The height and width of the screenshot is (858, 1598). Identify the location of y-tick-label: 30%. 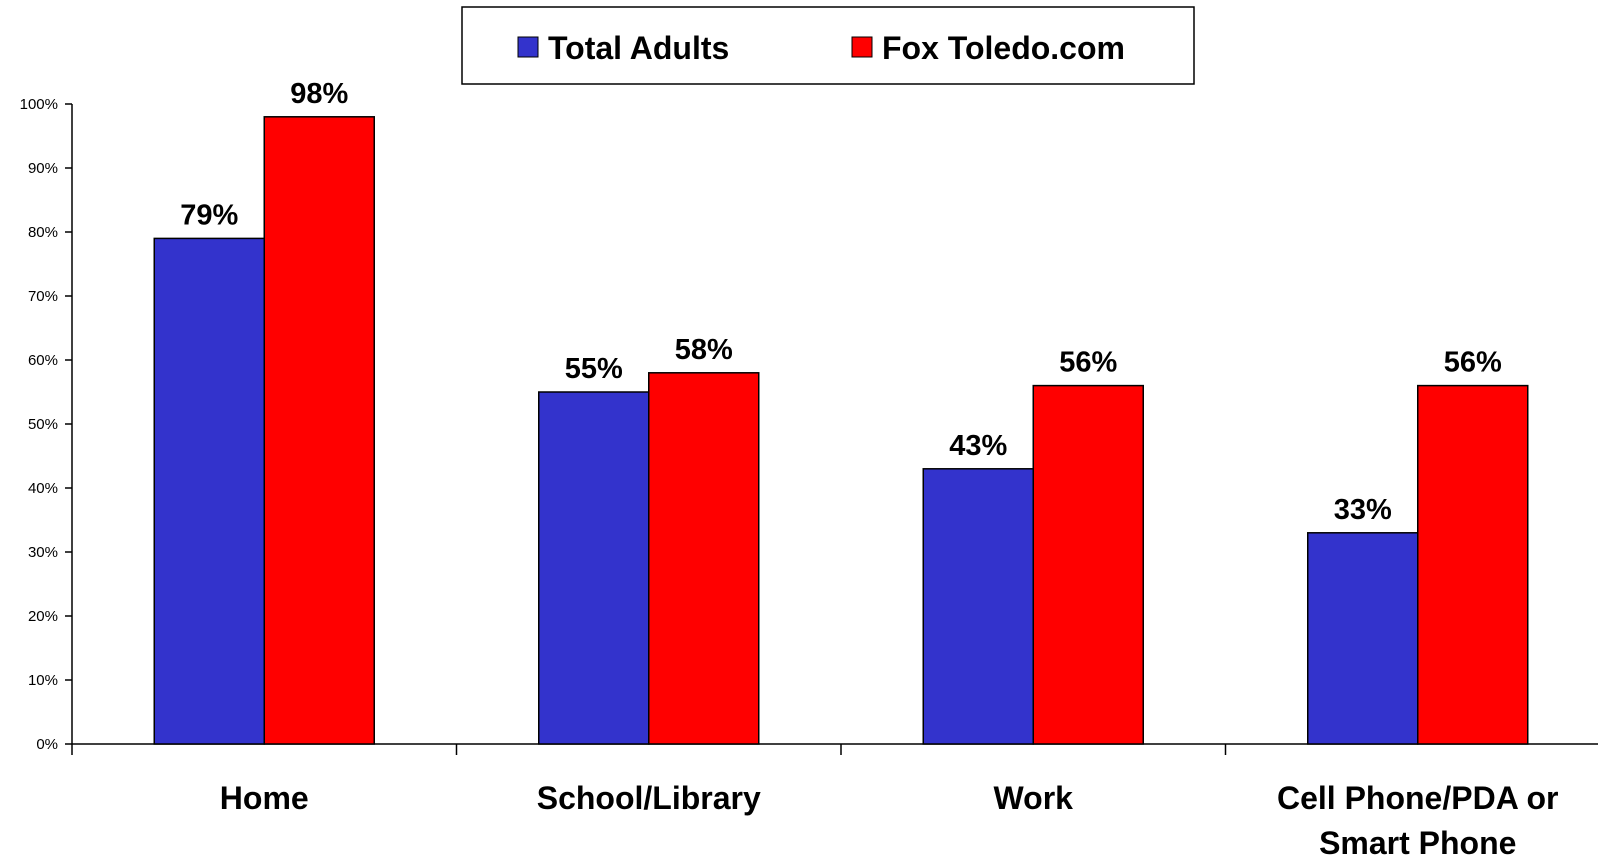
(43, 552).